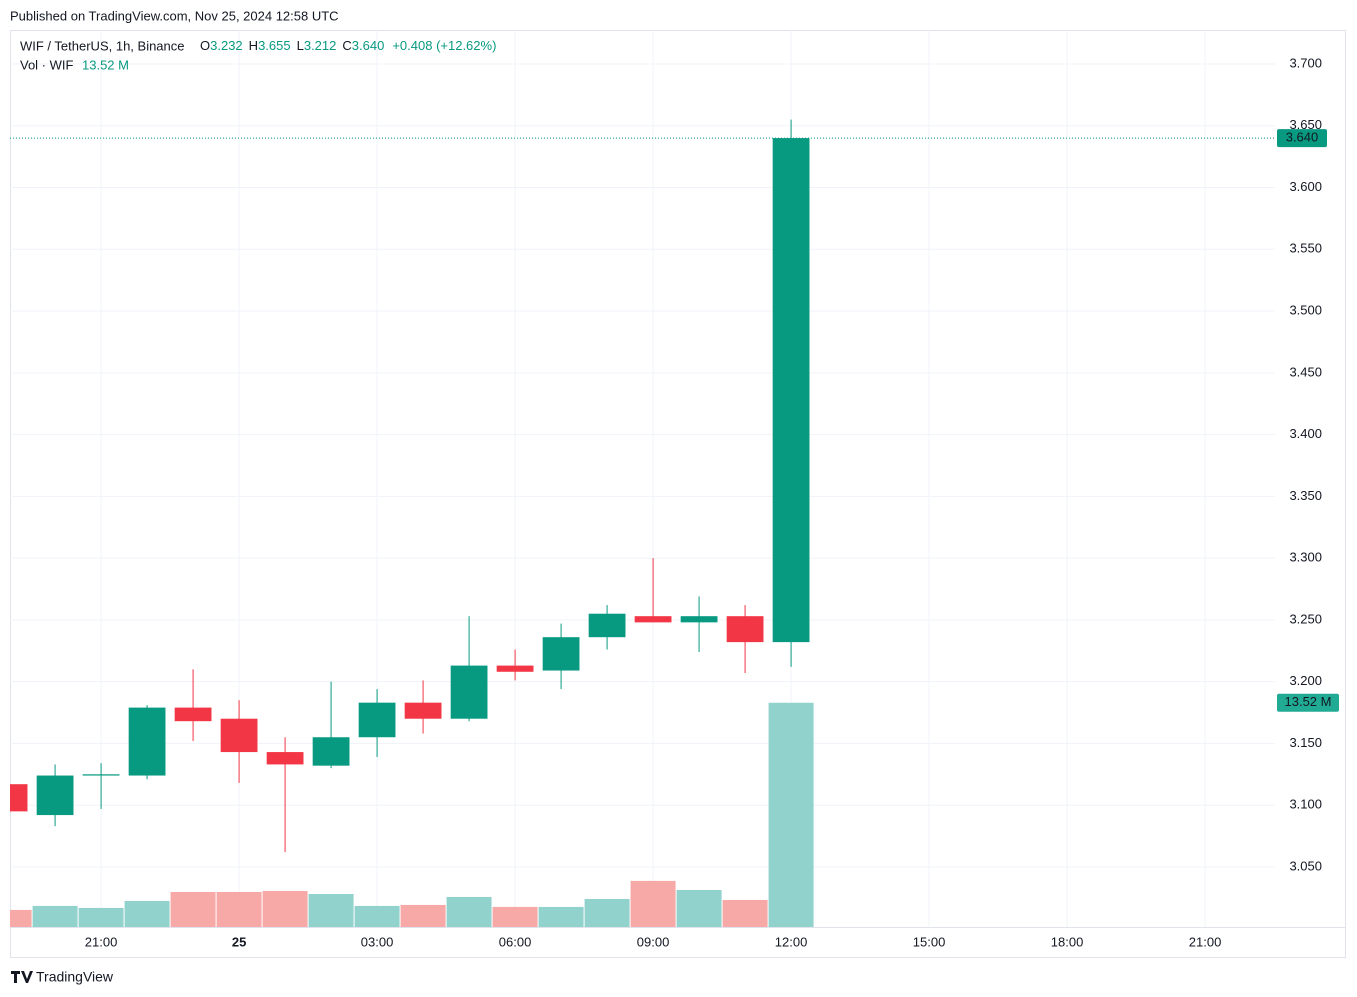  What do you see at coordinates (368, 45) in the screenshot?
I see `legend-value: 3.640` at bounding box center [368, 45].